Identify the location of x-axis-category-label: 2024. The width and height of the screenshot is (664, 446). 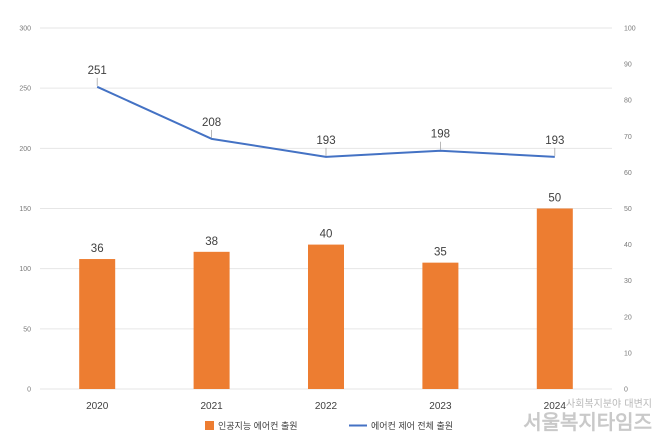
(555, 406).